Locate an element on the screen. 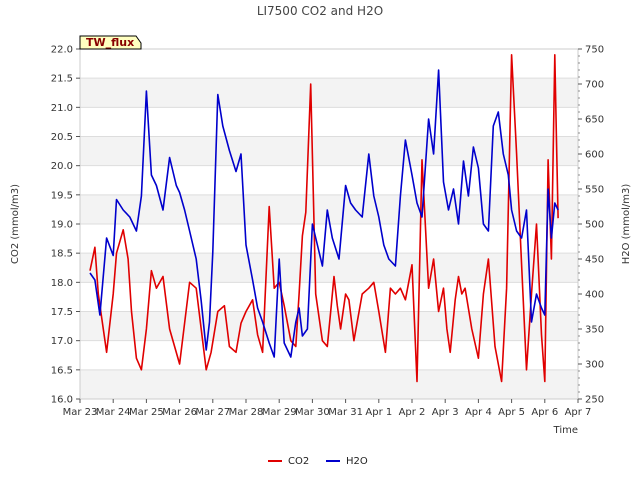 This screenshot has height=480, width=640. x-tick-label: Mar 29 is located at coordinates (279, 412).